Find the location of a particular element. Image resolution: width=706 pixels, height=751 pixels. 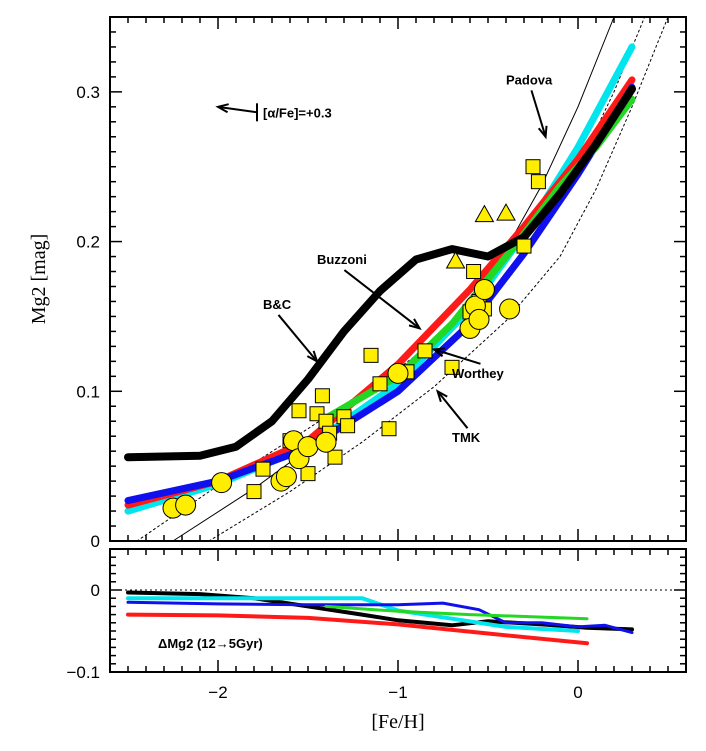

annotation-arrow-2-shaft is located at coordinates (297, 338).